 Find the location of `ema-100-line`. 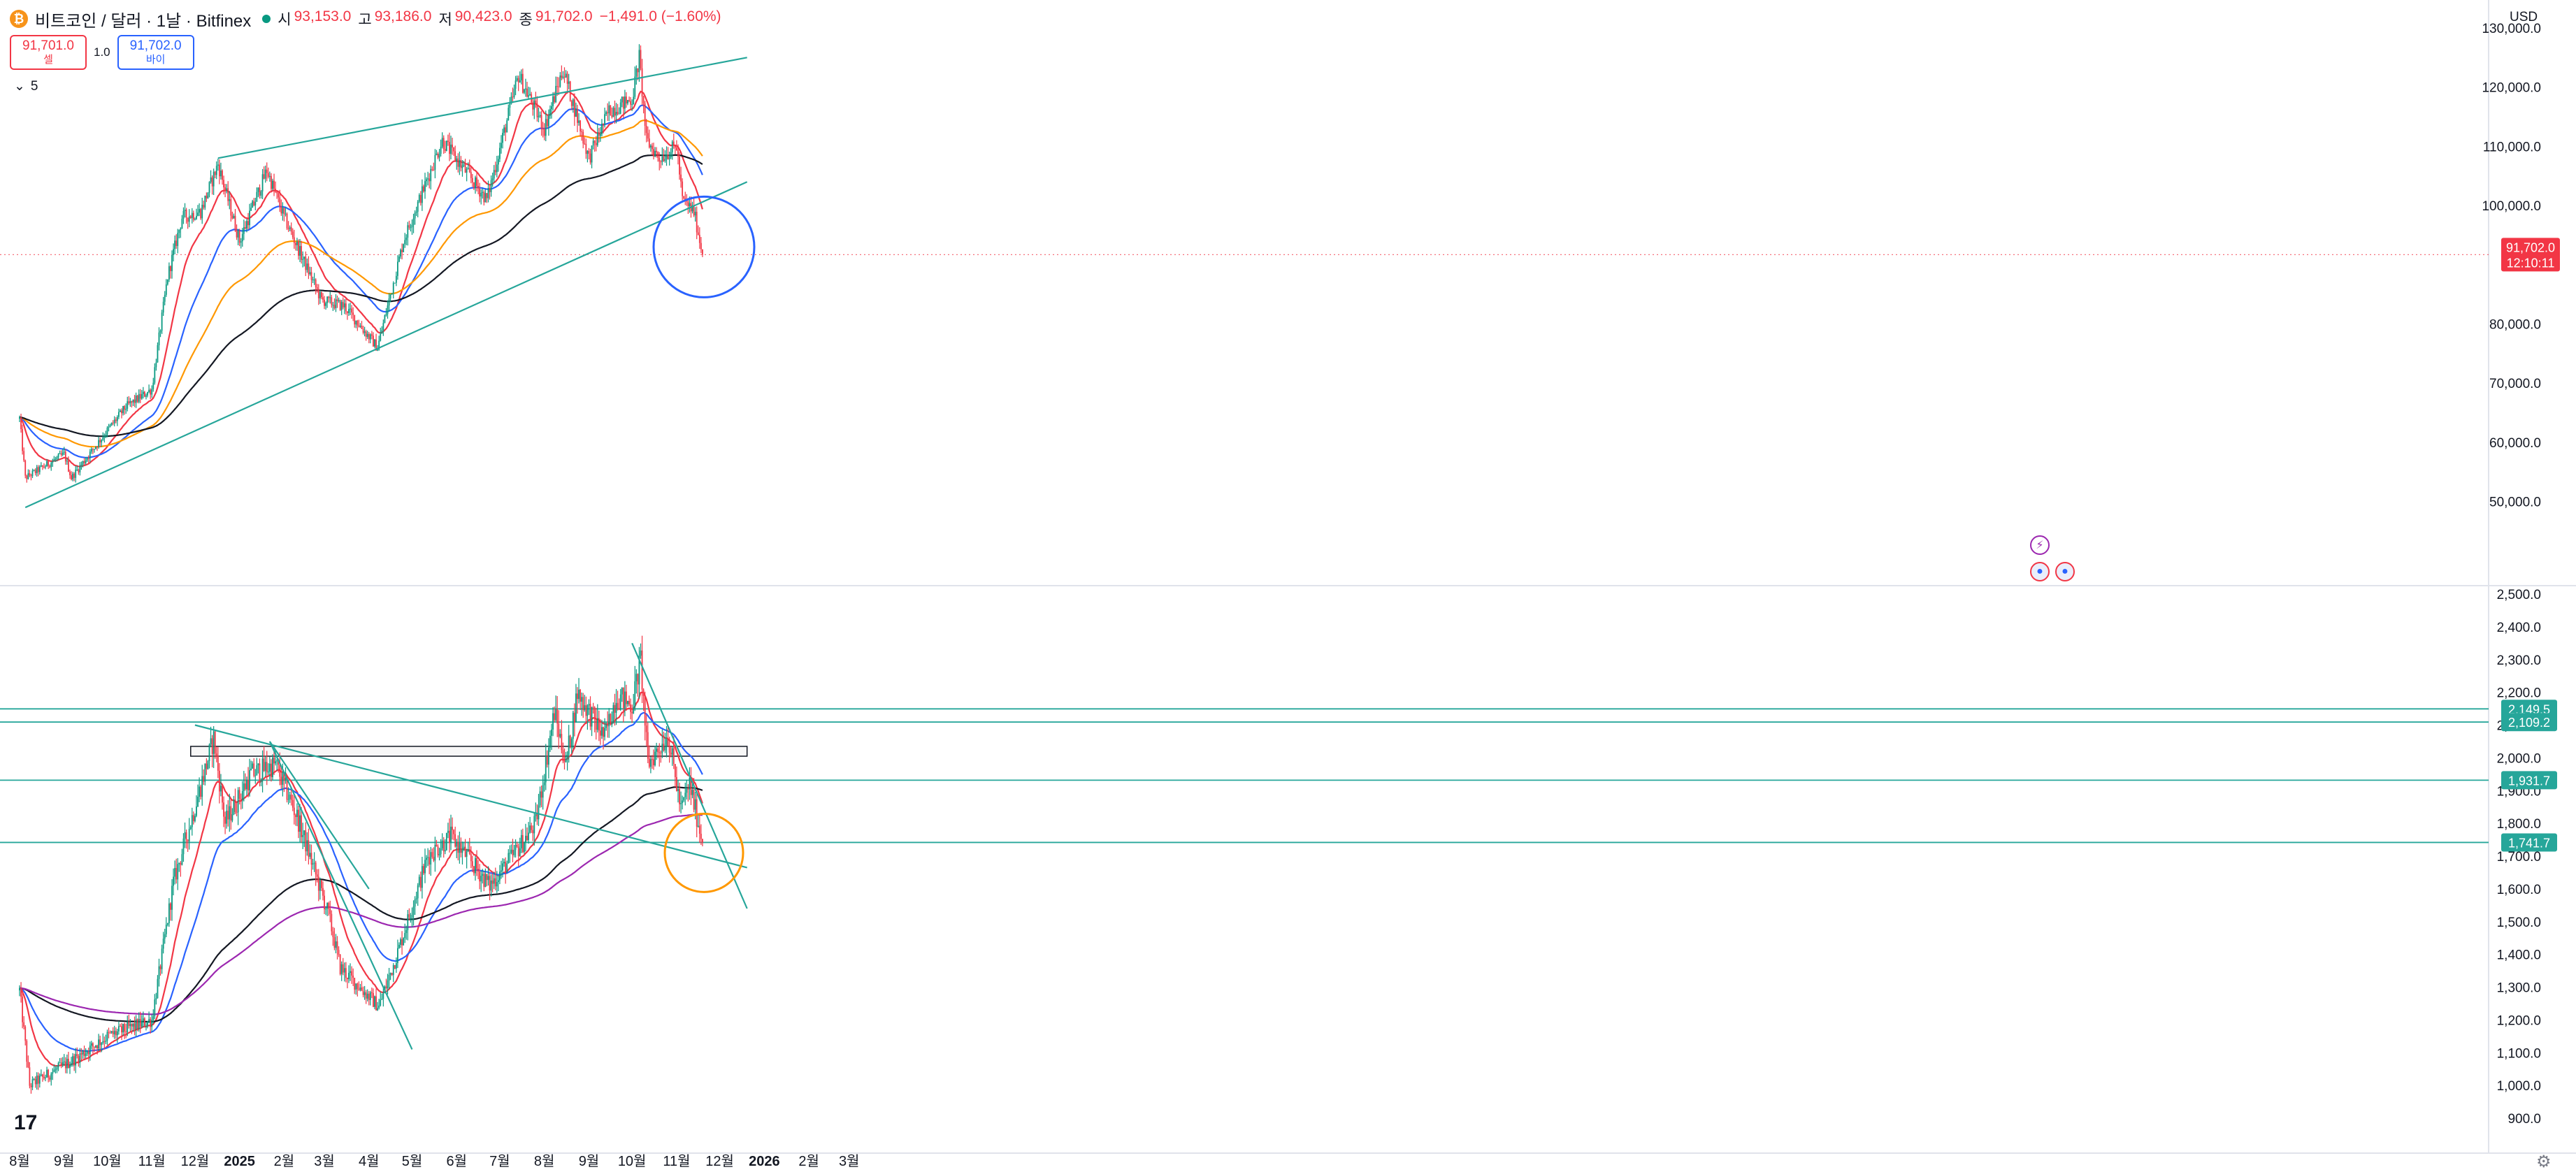

ema-100-line is located at coordinates (361, 284).